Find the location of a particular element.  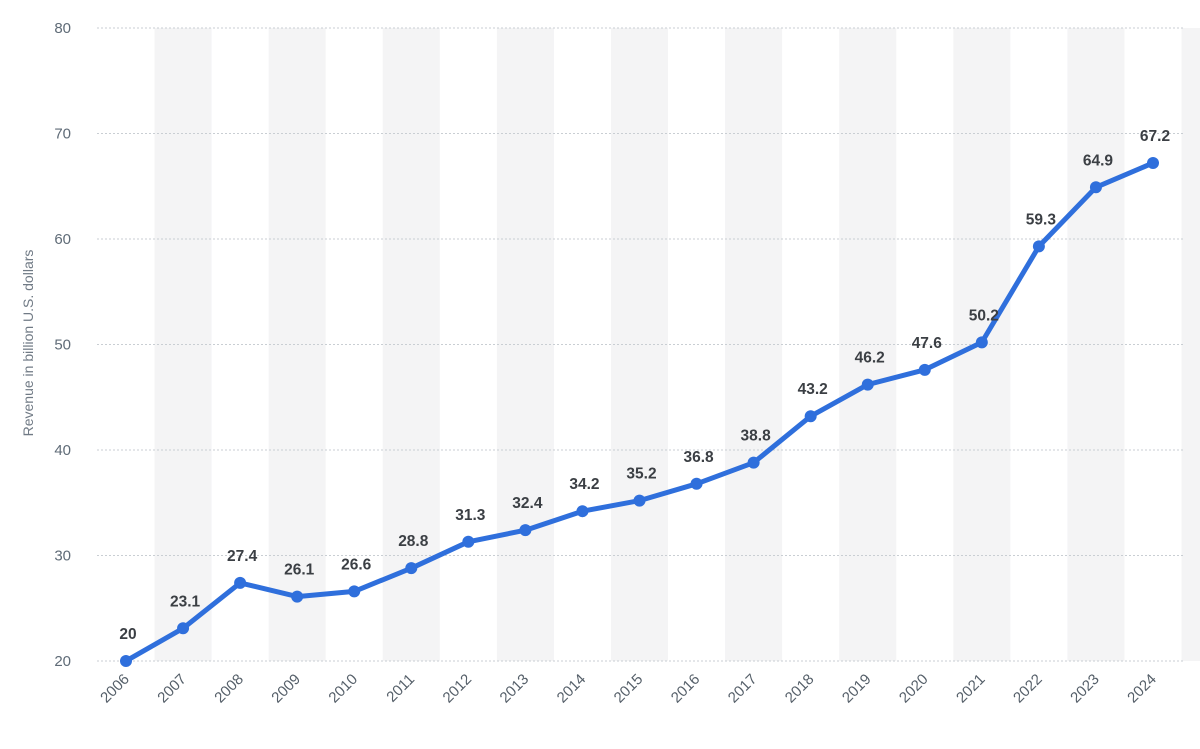

y-tick-label: 40 is located at coordinates (62, 450).